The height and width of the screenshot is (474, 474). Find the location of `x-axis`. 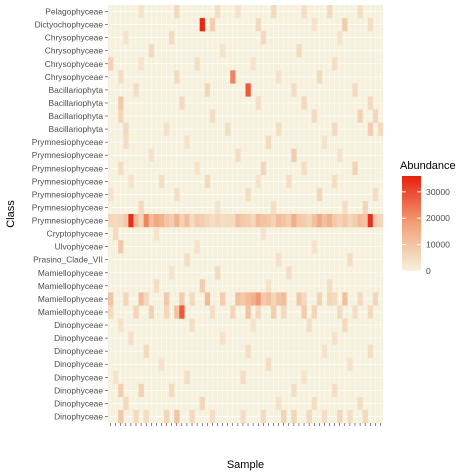

x-axis is located at coordinates (245, 424).